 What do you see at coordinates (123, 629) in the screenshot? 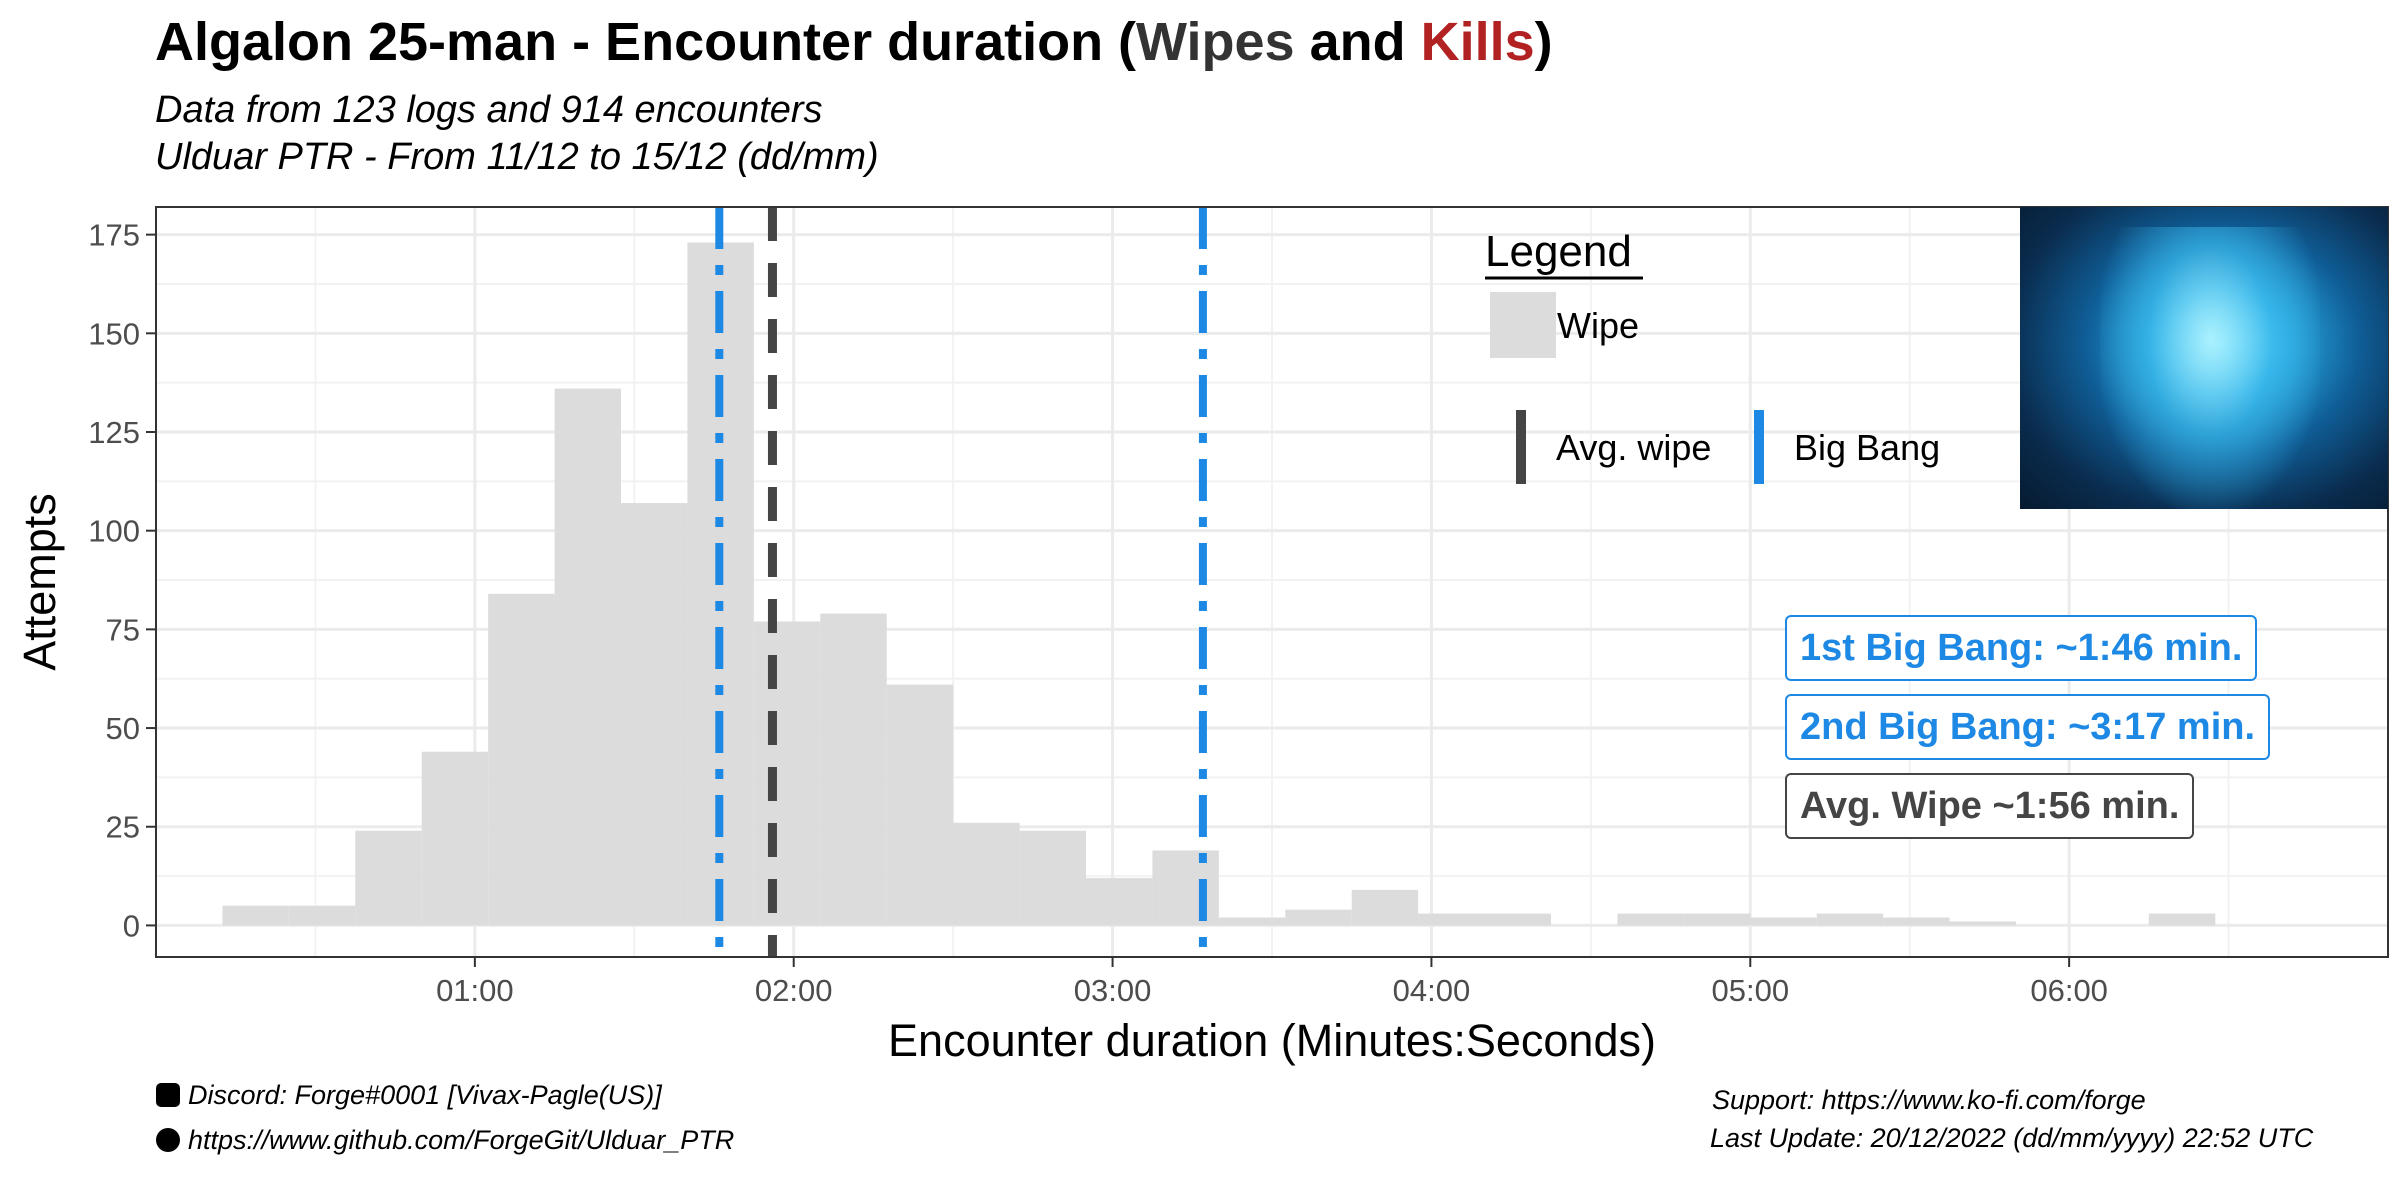
I see `y-tick-label: 75` at bounding box center [123, 629].